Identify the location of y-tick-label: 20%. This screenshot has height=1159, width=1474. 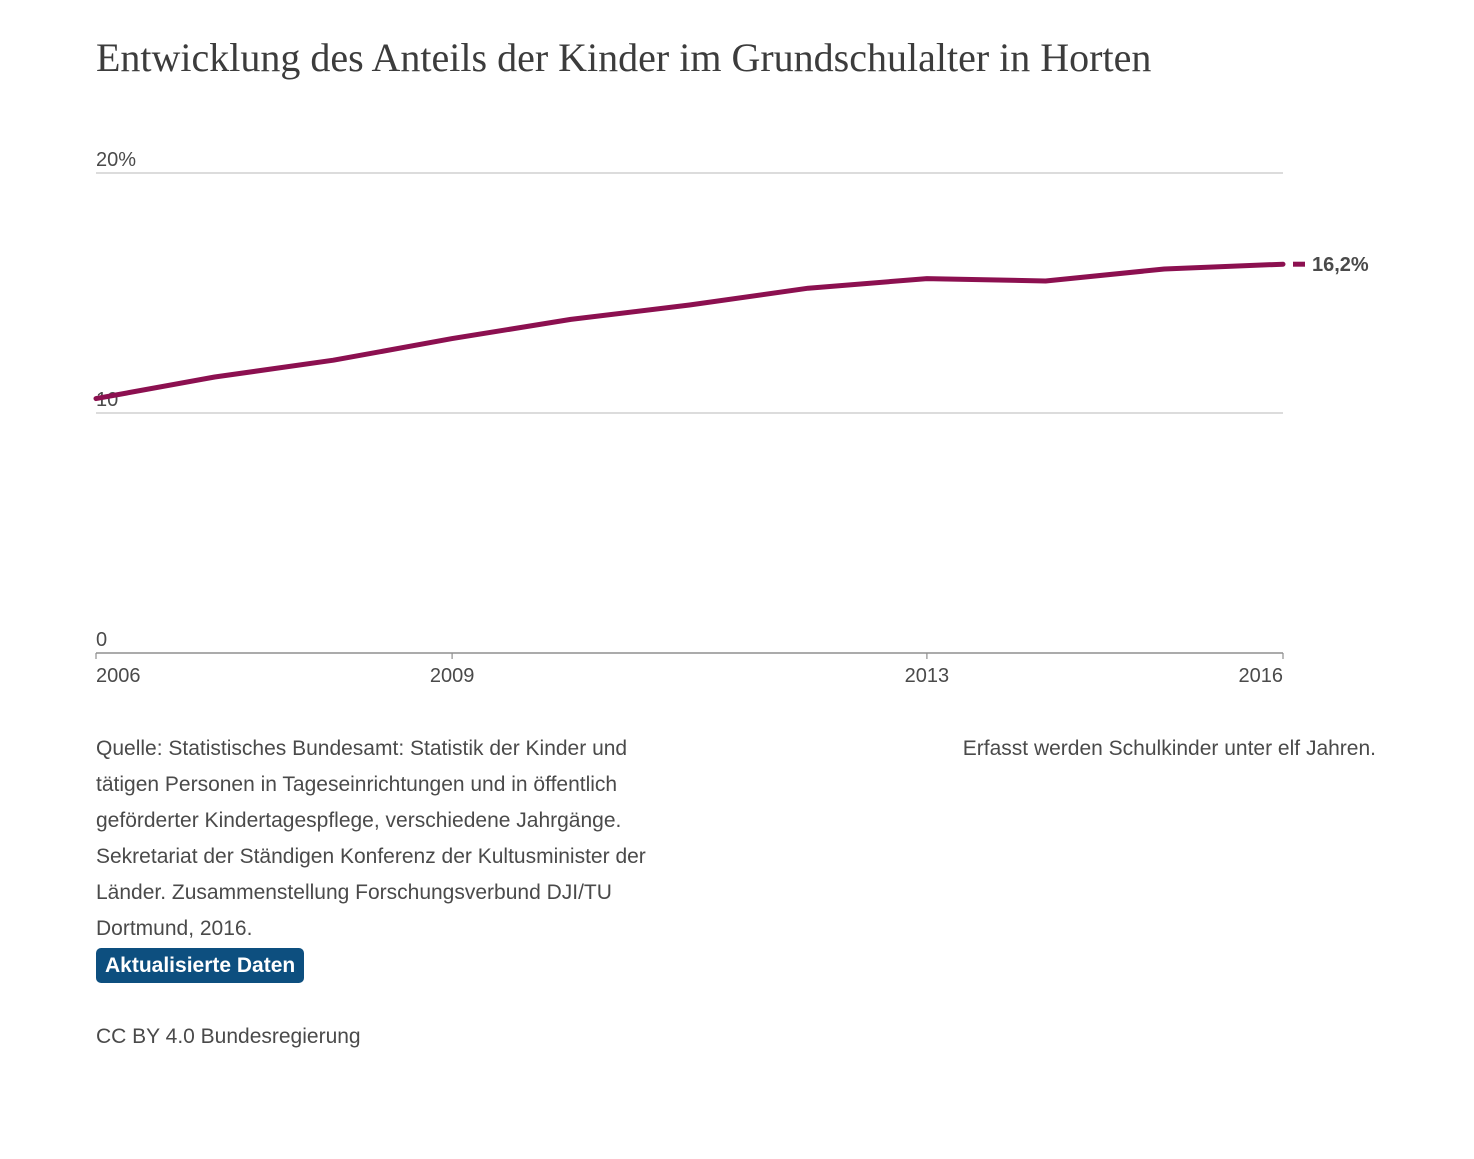
(116, 160).